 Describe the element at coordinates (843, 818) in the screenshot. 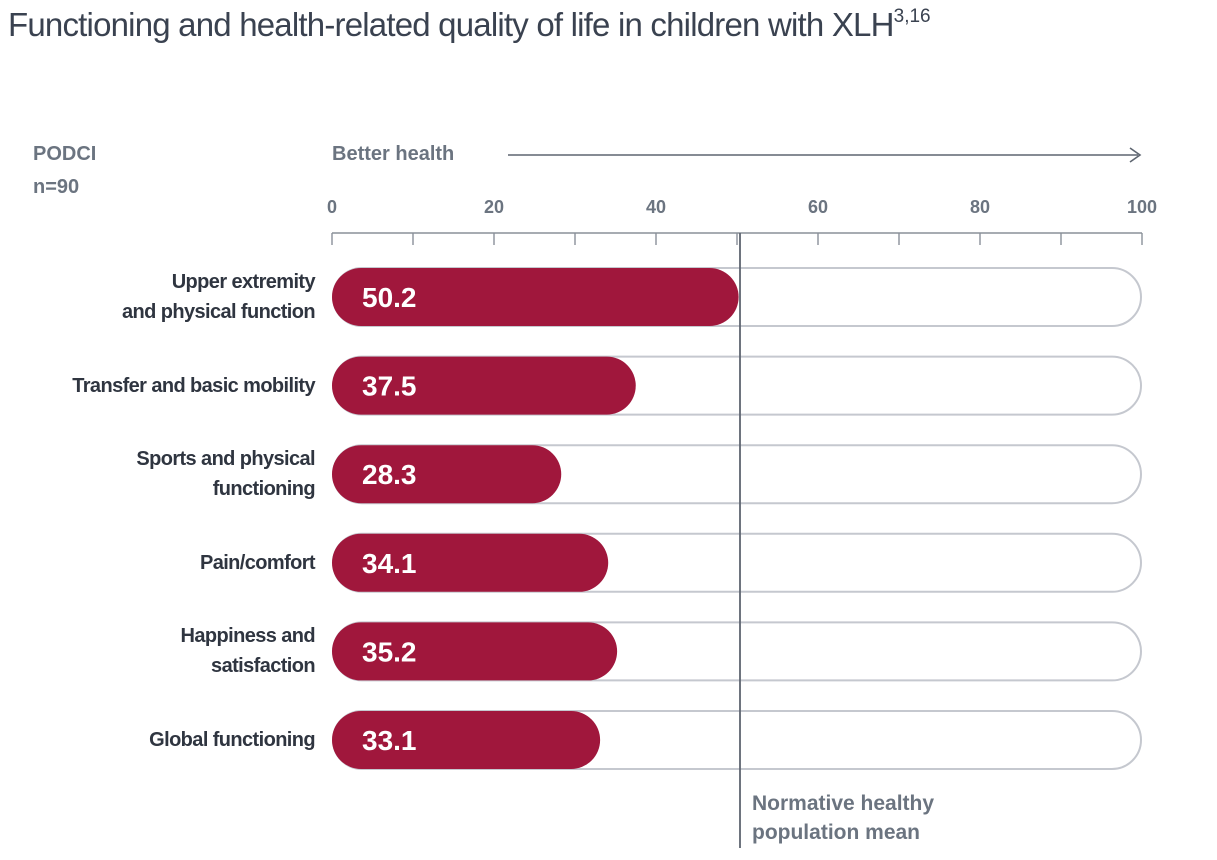

I see `reference-line-label: Normative healthy population mean` at that location.